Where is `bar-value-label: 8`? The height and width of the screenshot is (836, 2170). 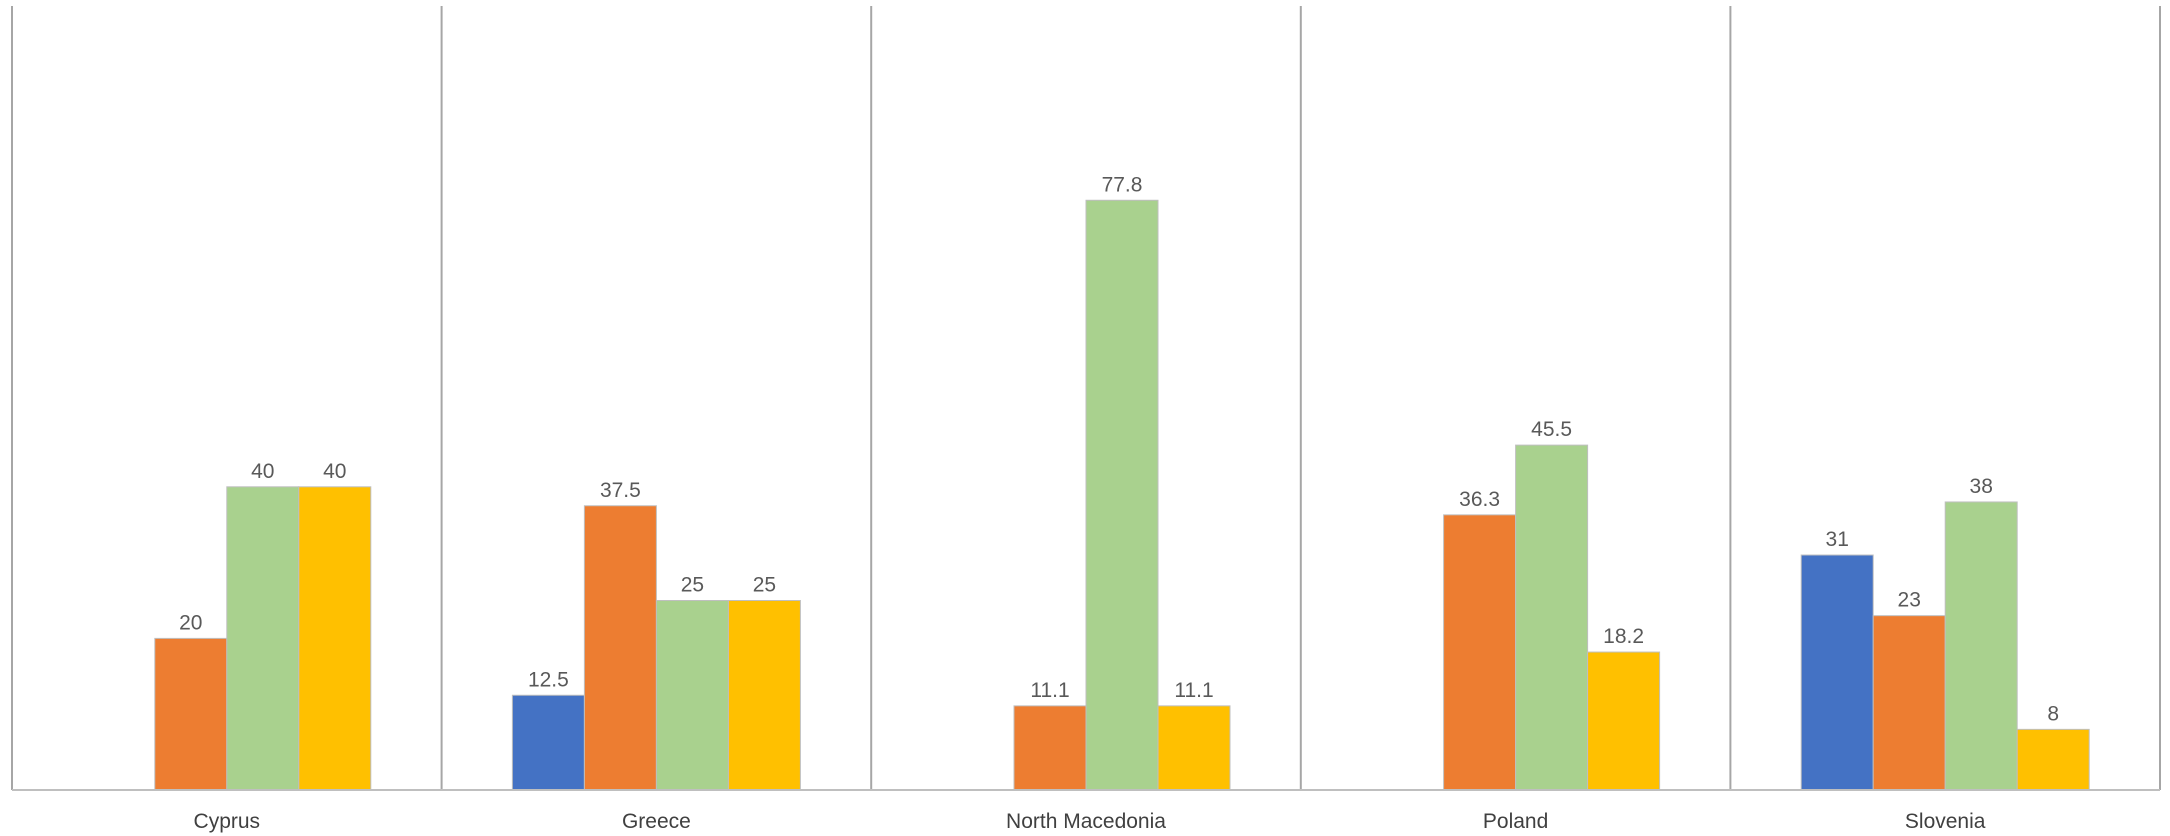 bar-value-label: 8 is located at coordinates (2053, 713).